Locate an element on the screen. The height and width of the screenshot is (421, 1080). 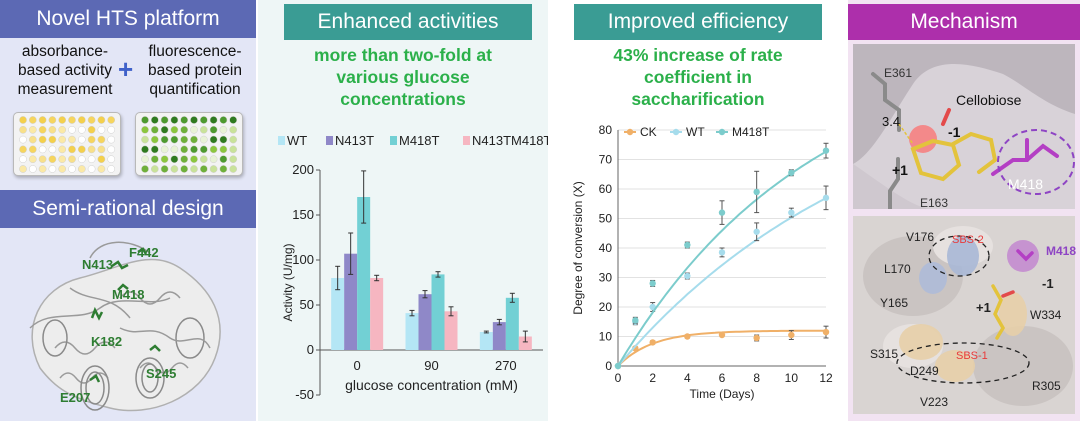
mechanism-label: L170 is located at coordinates (897, 269).